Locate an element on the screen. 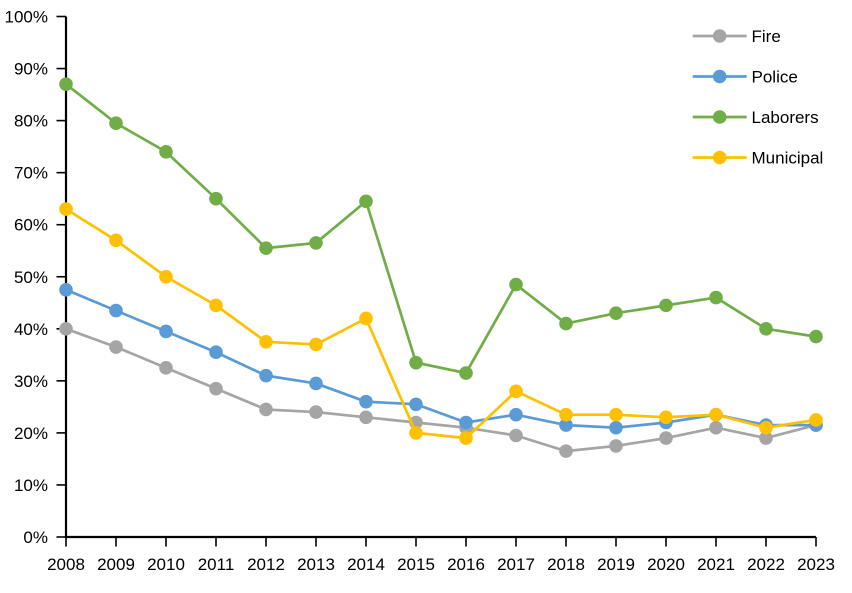  x-axis-tick-label: 2011 is located at coordinates (216, 564).